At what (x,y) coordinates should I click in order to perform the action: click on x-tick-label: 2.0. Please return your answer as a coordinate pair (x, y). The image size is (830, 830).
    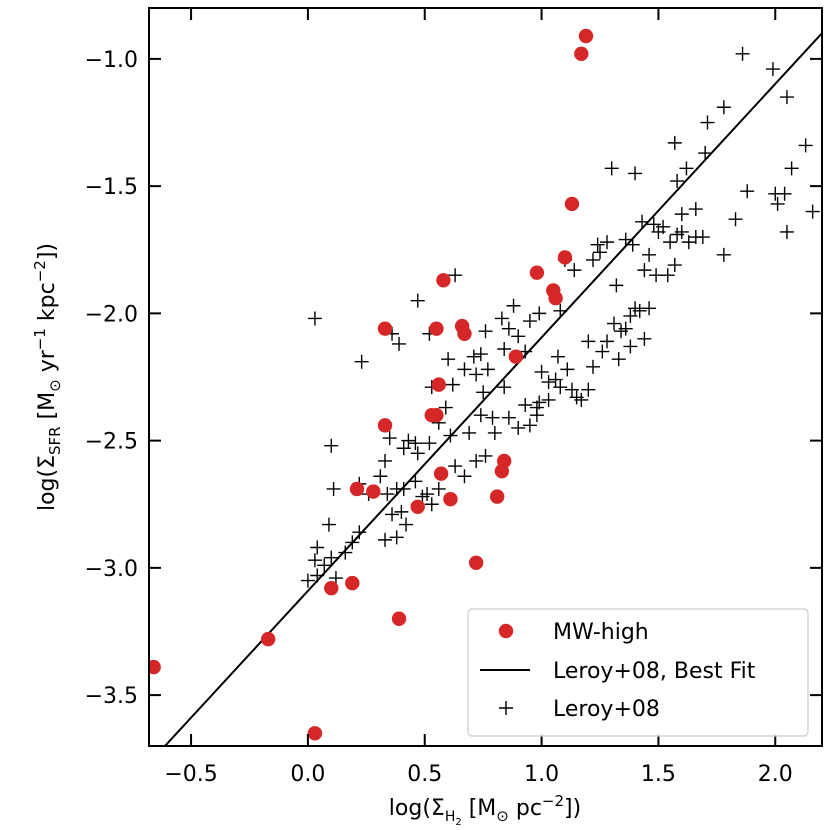
    Looking at the image, I should click on (775, 774).